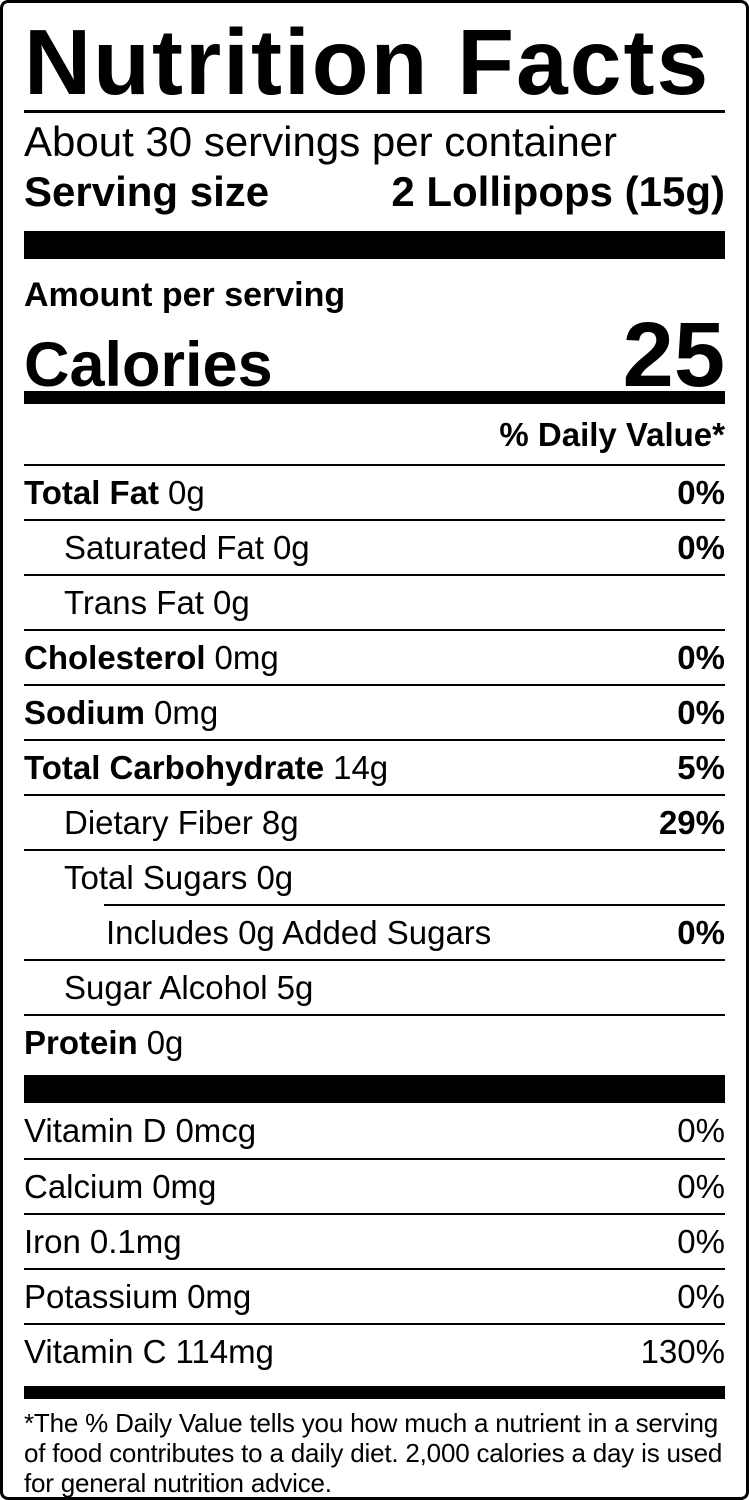 This screenshot has height=1500, width=749. Describe the element at coordinates (612, 434) in the screenshot. I see `daily-value-header: % Daily Value*` at that location.